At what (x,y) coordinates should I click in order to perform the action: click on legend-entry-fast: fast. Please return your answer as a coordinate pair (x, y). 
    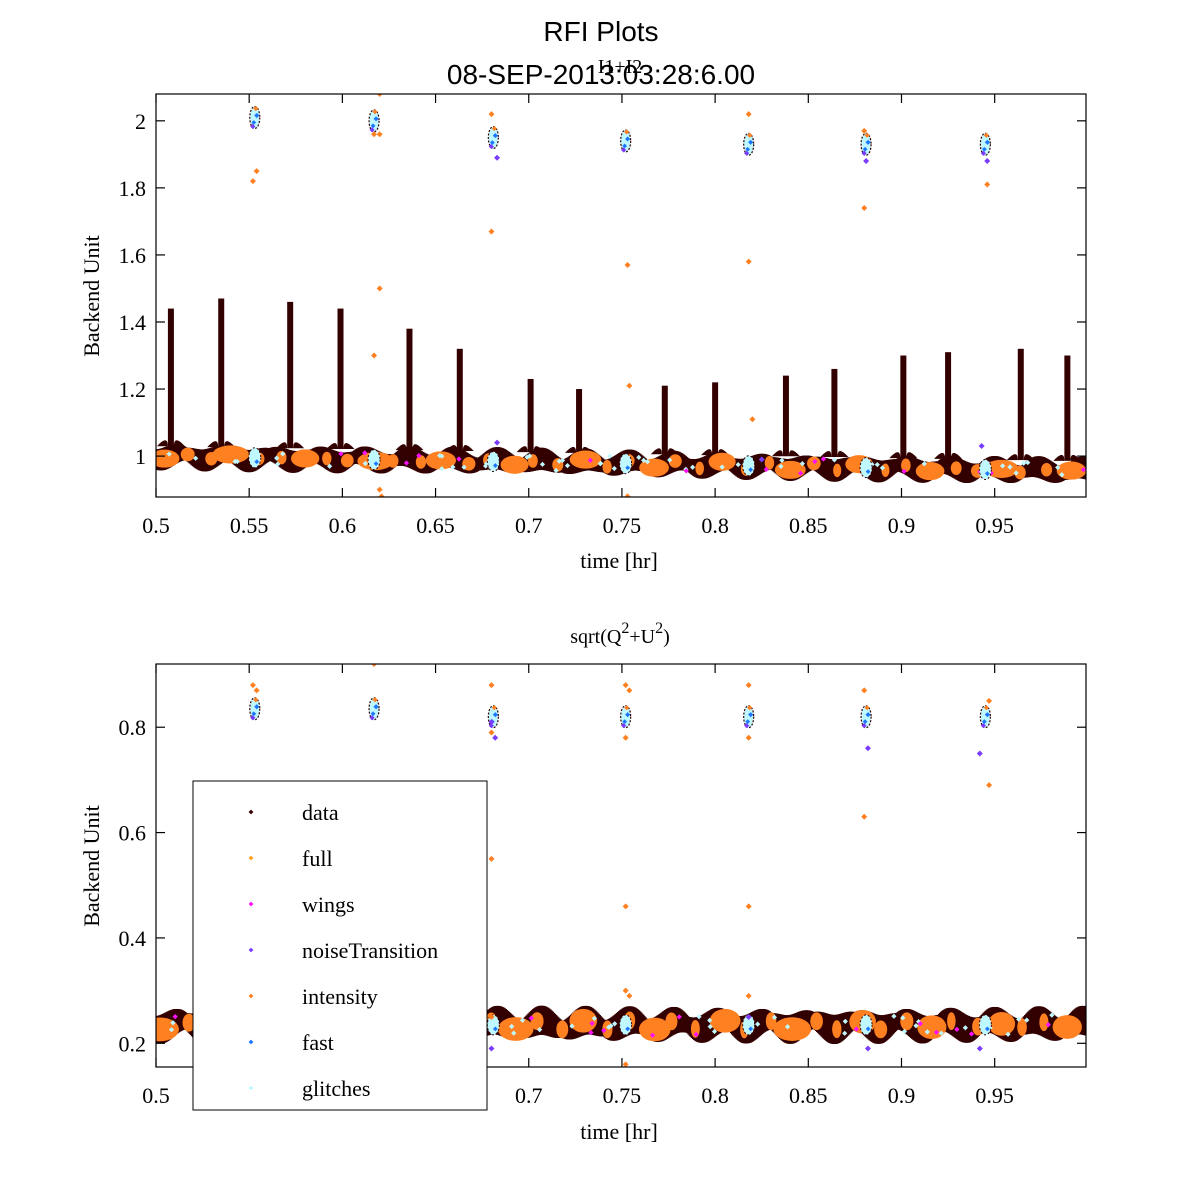
    Looking at the image, I should click on (291, 1042).